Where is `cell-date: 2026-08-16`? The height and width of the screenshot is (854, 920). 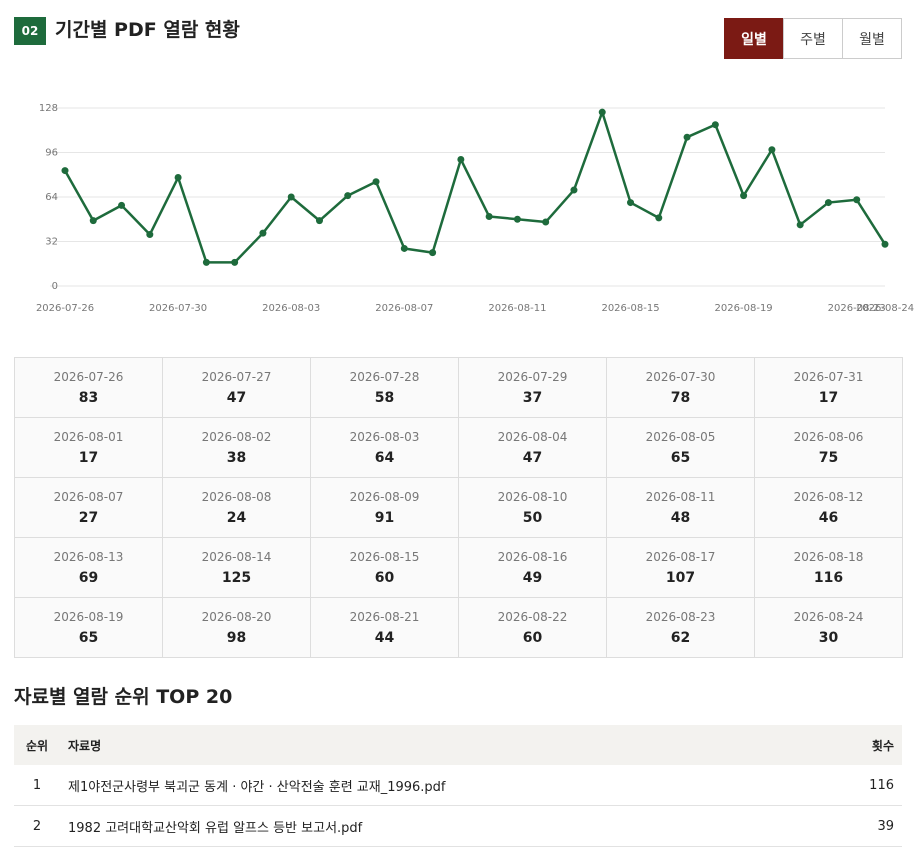 cell-date: 2026-08-16 is located at coordinates (532, 556).